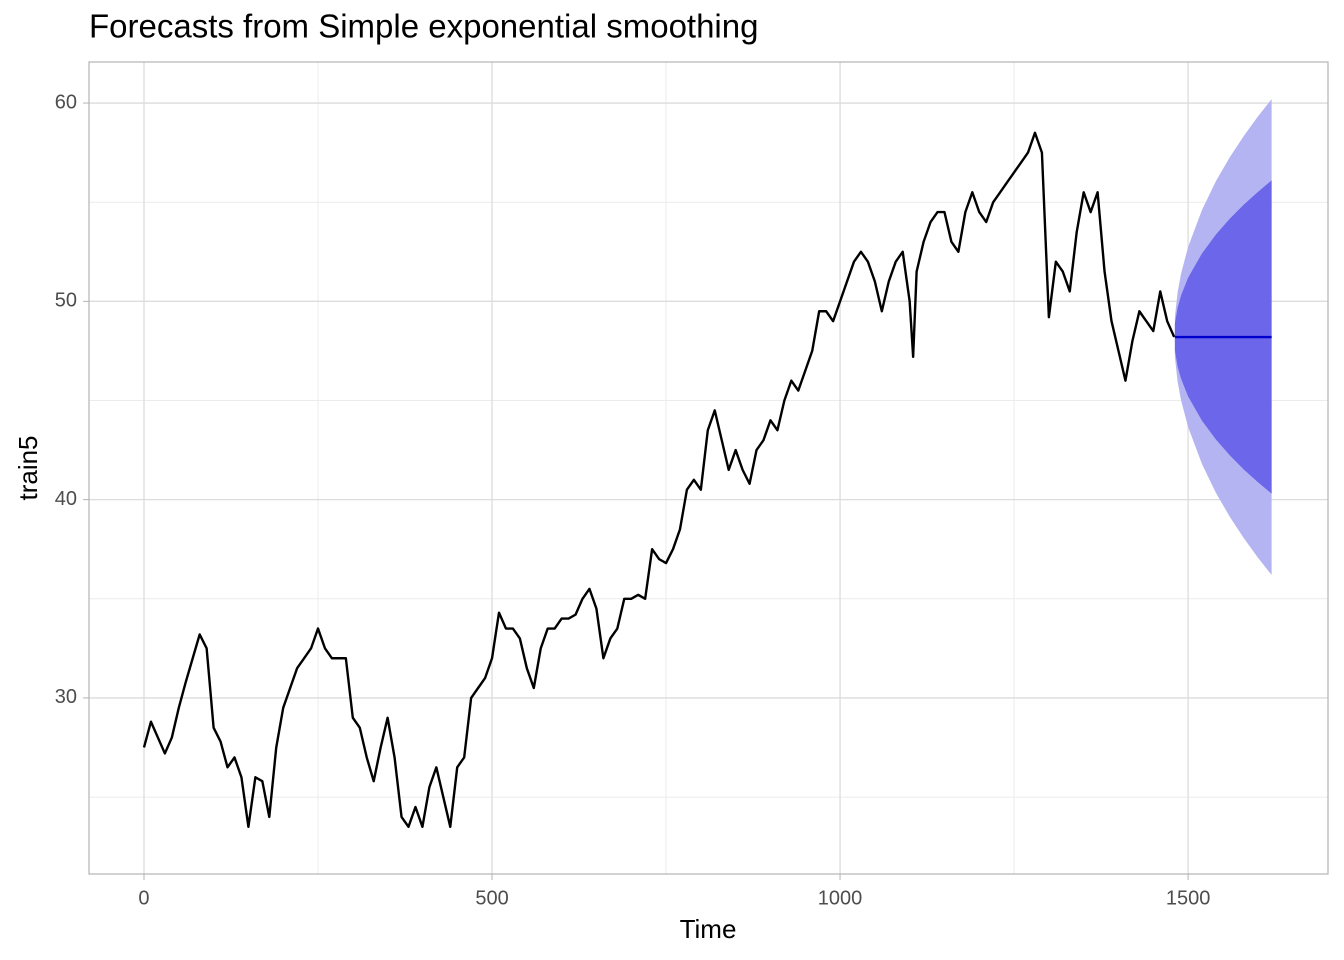 The height and width of the screenshot is (960, 1344). What do you see at coordinates (66, 102) in the screenshot?
I see `y-tick-label: 60` at bounding box center [66, 102].